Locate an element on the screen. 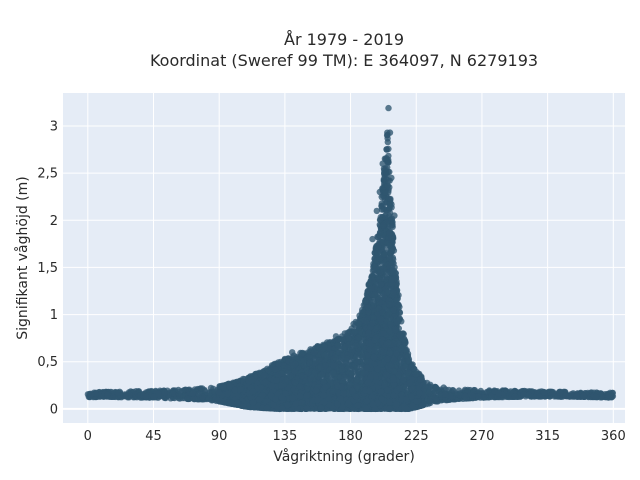 The width and height of the screenshot is (640, 480). chart-title-line-1: År 1979 - 2019 is located at coordinates (344, 39).